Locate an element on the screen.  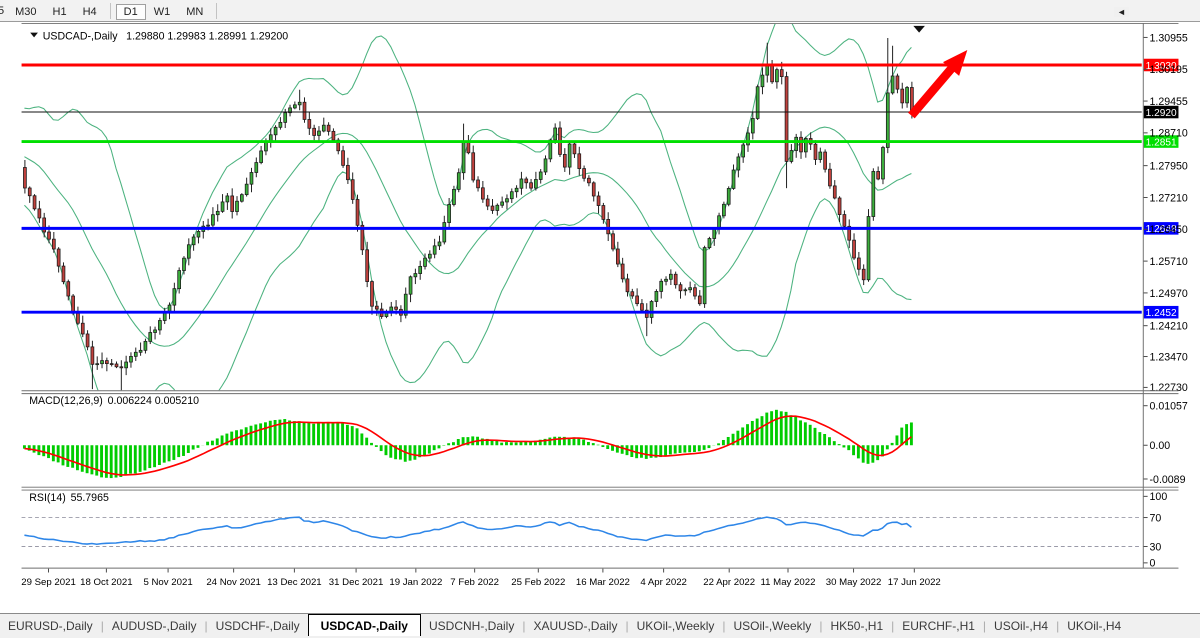
macd-tick-label: 0.00 is located at coordinates (1160, 446).